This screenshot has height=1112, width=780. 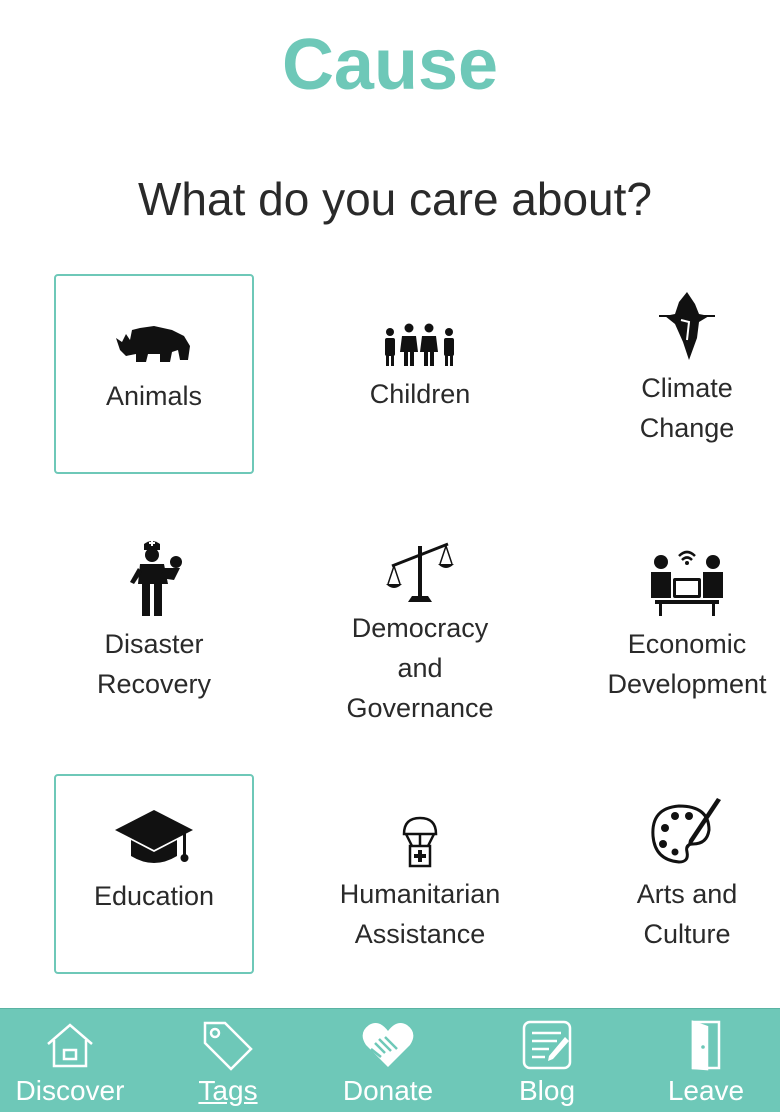 I want to click on nav-blog: Blog, so click(x=547, y=1060).